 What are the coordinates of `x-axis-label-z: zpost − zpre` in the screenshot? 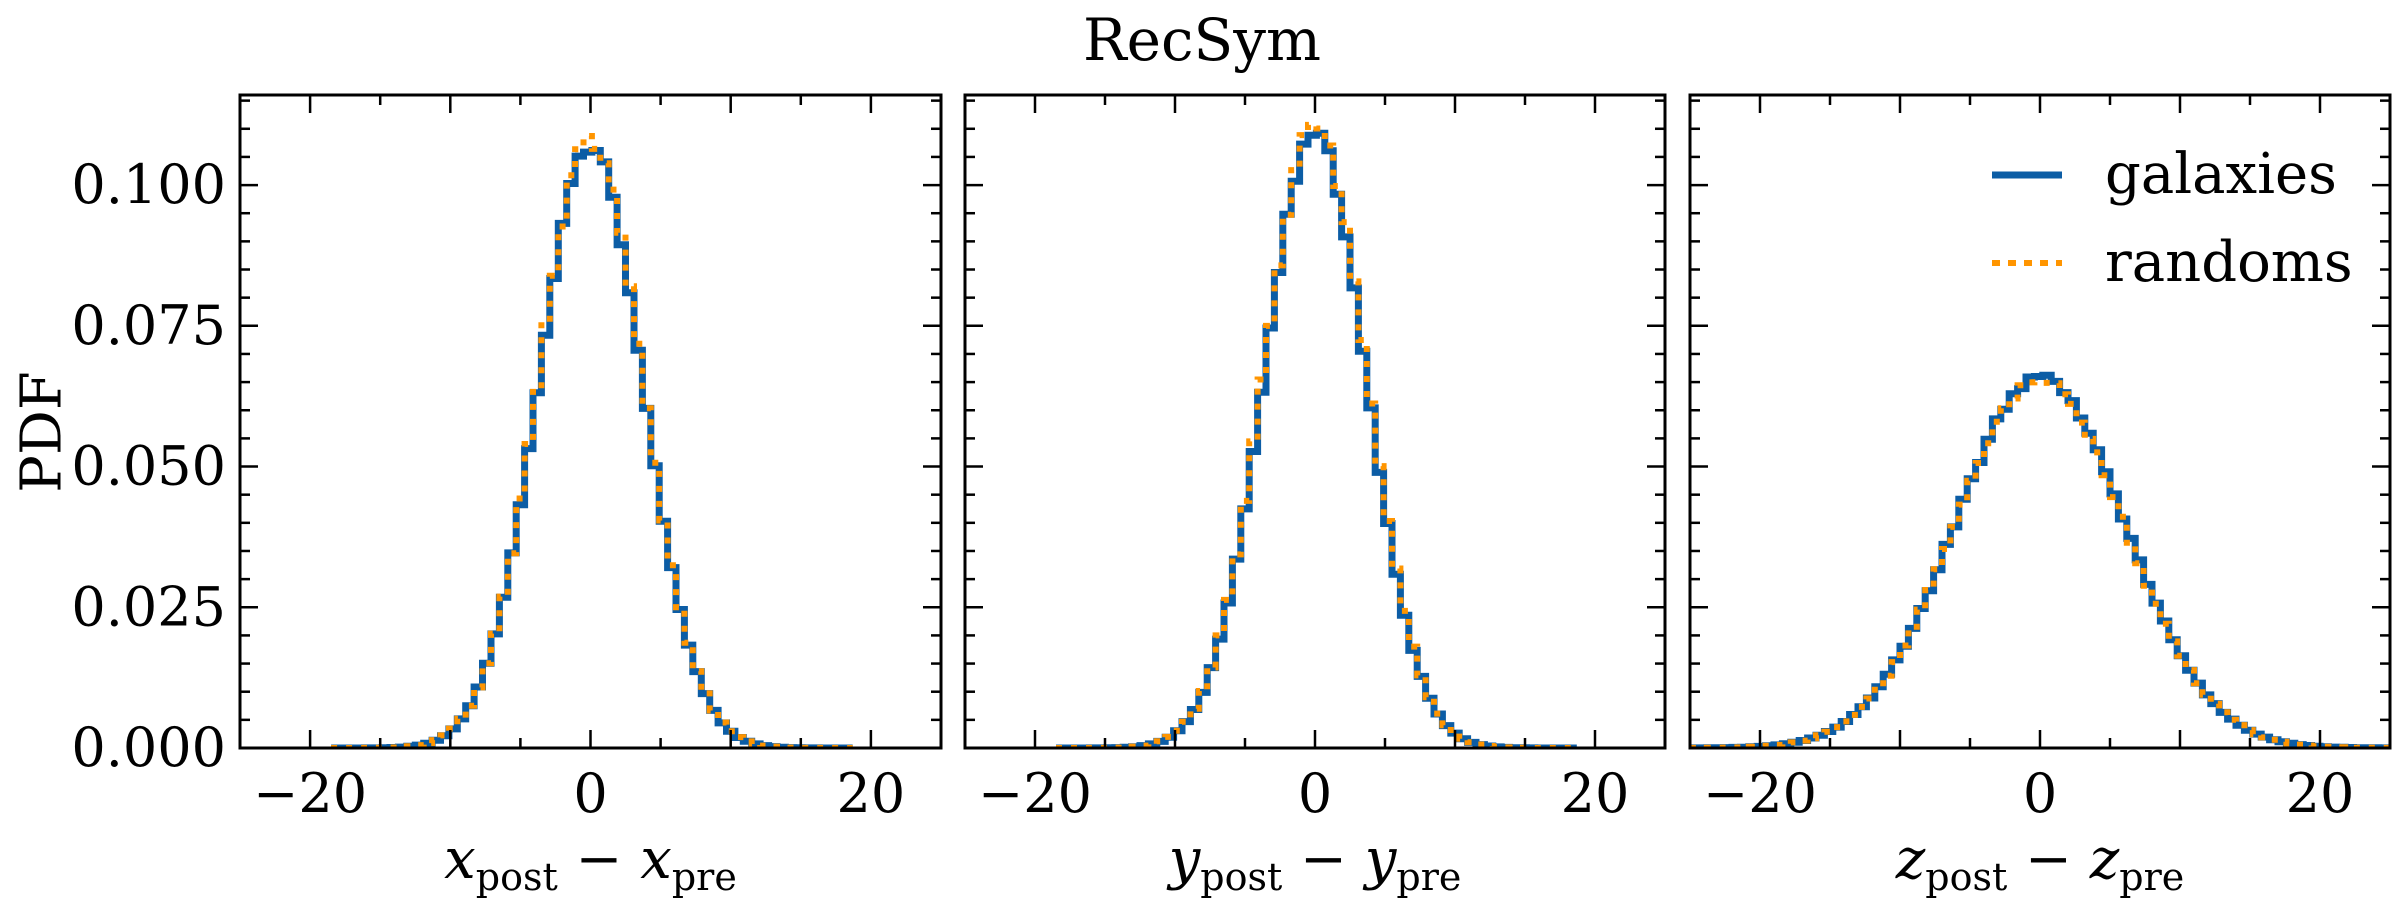 It's located at (2040, 863).